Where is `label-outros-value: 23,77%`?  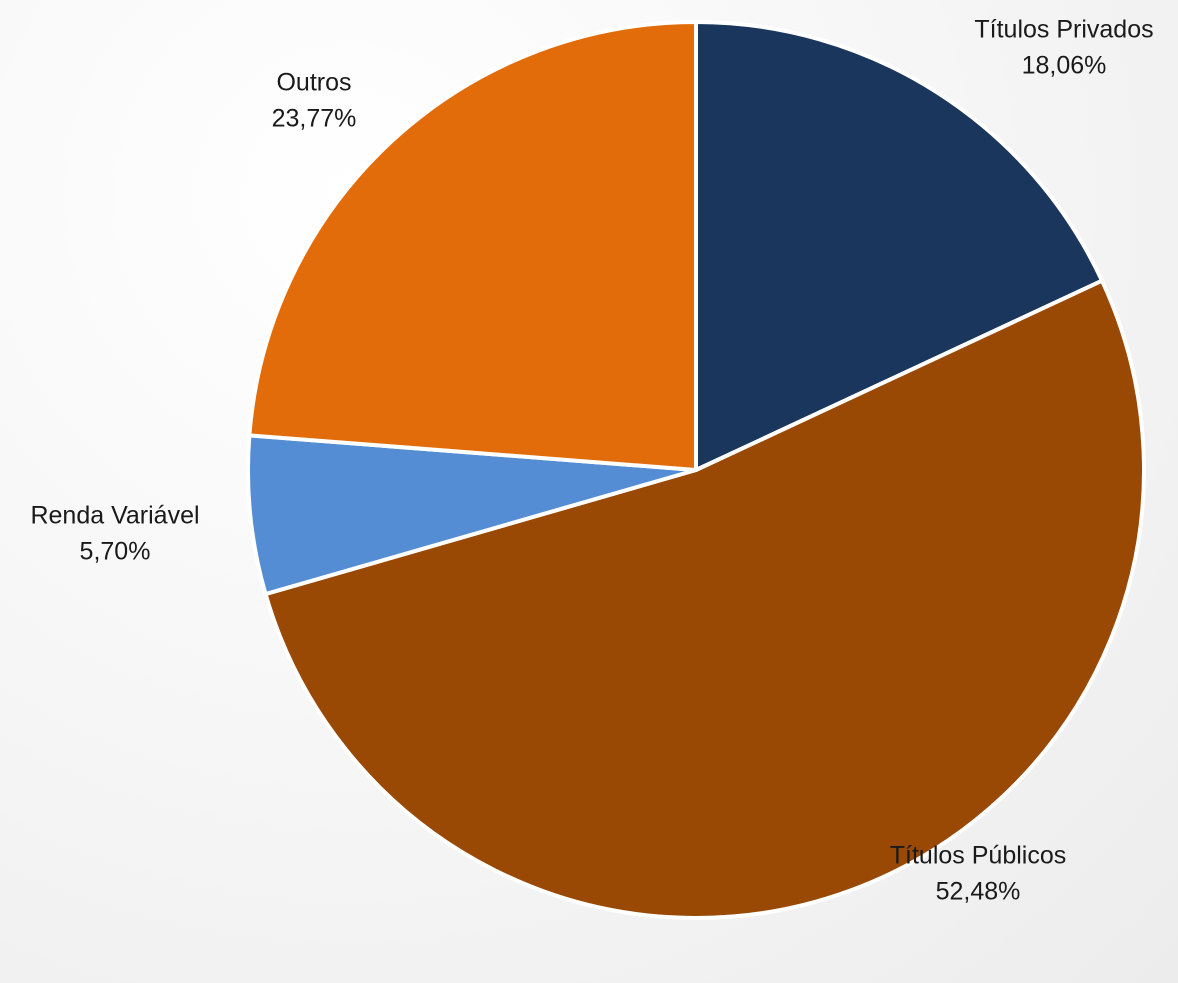 label-outros-value: 23,77% is located at coordinates (314, 119).